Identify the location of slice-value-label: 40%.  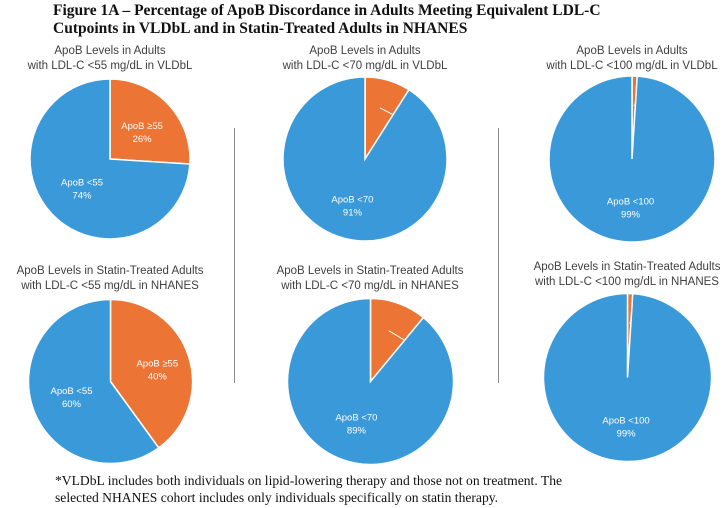
(157, 376).